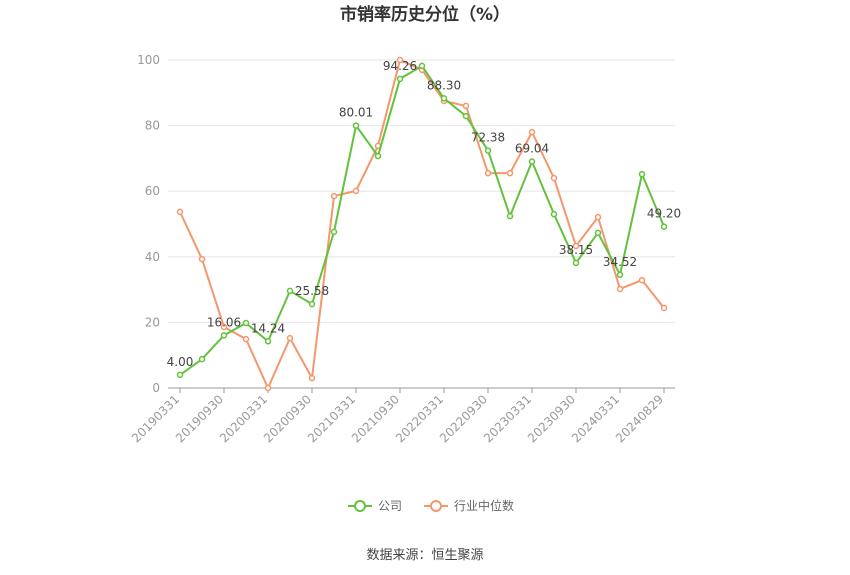  What do you see at coordinates (148, 60) in the screenshot?
I see `y-tick-label: 100` at bounding box center [148, 60].